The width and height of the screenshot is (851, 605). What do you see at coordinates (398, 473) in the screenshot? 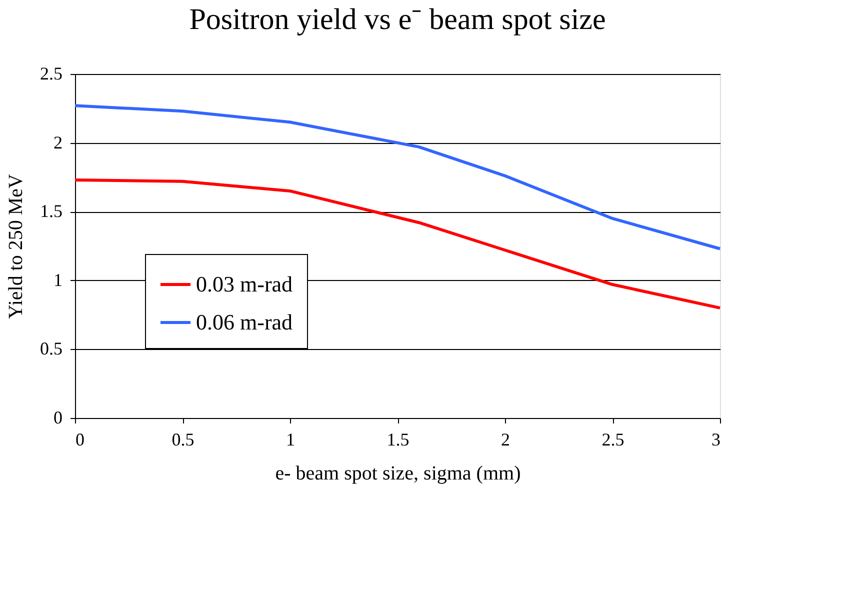
I see `x-axis-title: e- beam spot size, sigma (mm)` at bounding box center [398, 473].